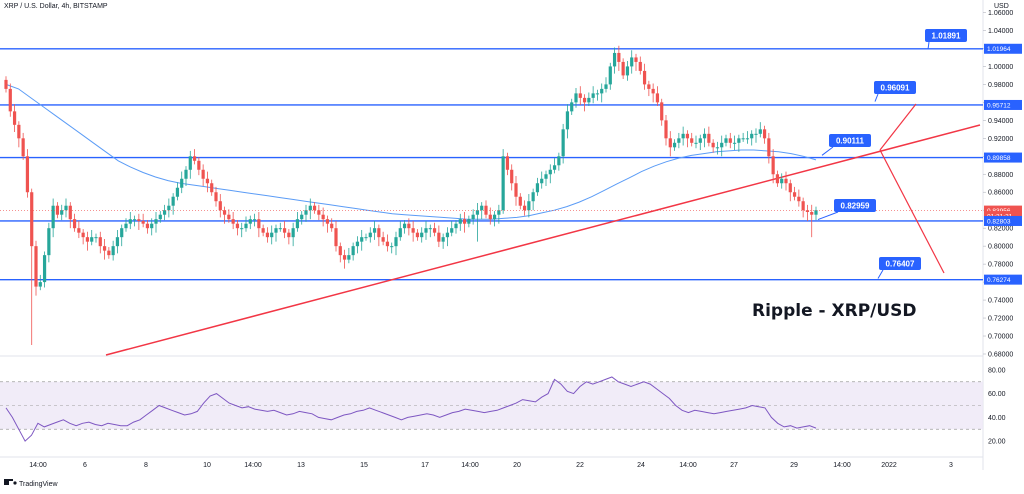 The image size is (1024, 494). Describe the element at coordinates (999, 280) in the screenshot. I see `price-tag-label: 0.76274` at that location.